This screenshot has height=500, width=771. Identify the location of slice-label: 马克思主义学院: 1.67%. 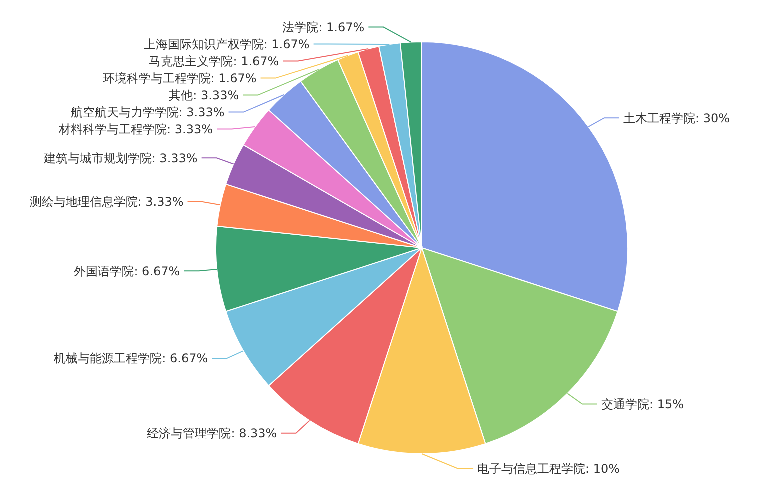
(214, 61).